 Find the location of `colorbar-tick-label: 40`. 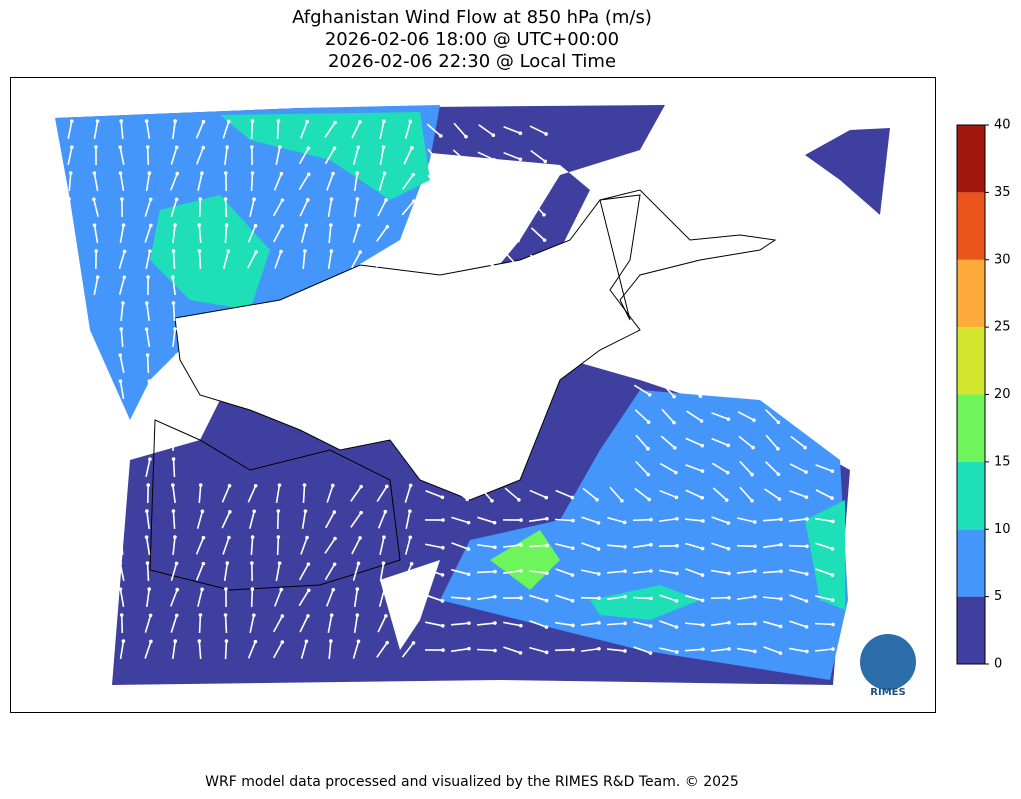

colorbar-tick-label: 40 is located at coordinates (1002, 125).